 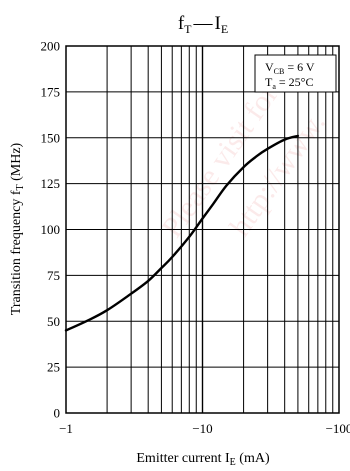 I want to click on legend-box, so click(x=295, y=73).